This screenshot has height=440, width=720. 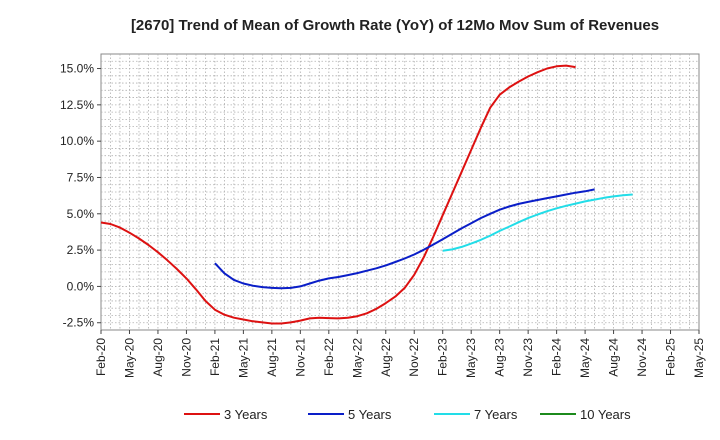 What do you see at coordinates (537, 222) in the screenshot?
I see `series-line-7-years` at bounding box center [537, 222].